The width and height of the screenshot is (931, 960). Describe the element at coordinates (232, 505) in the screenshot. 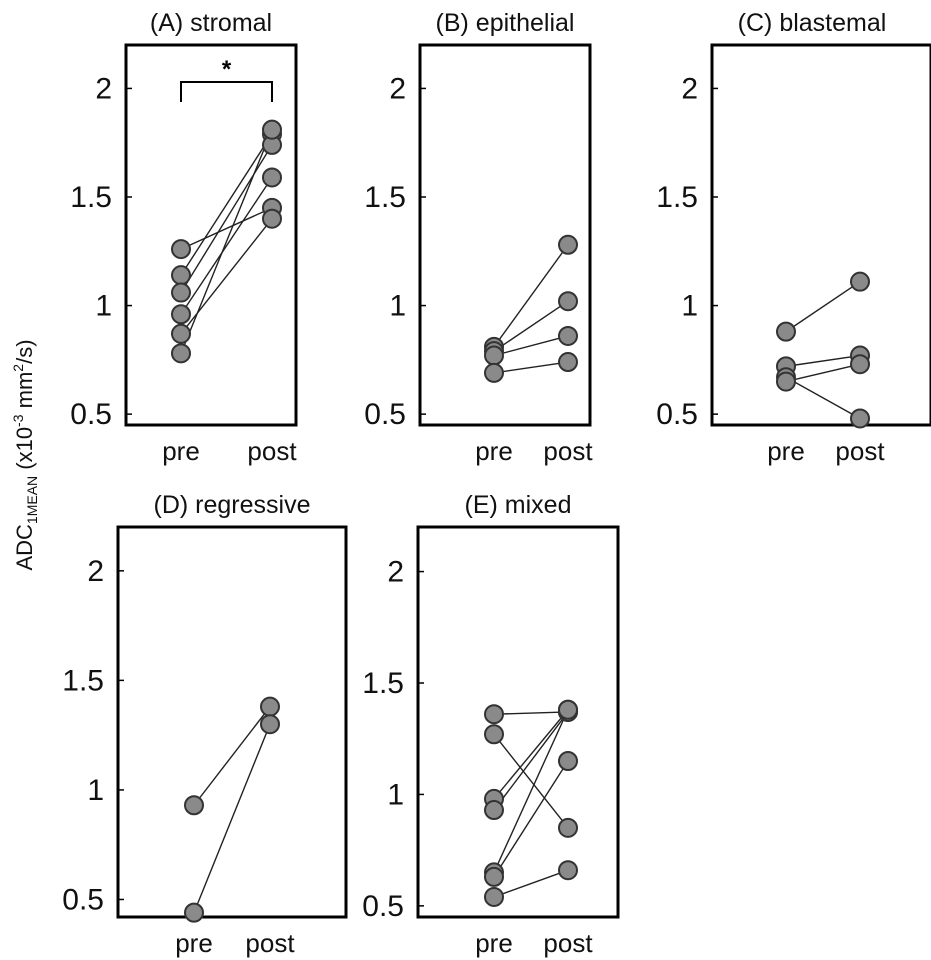

I see `panel-title: (D) regressive` at that location.